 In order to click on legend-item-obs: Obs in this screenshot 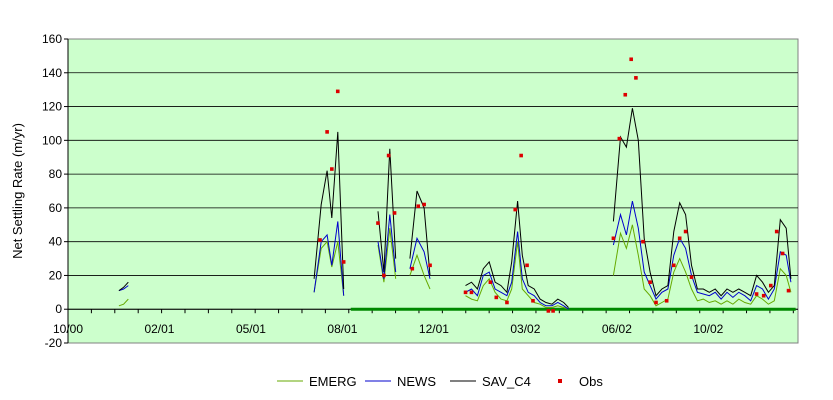, I will do `click(580, 381)`.